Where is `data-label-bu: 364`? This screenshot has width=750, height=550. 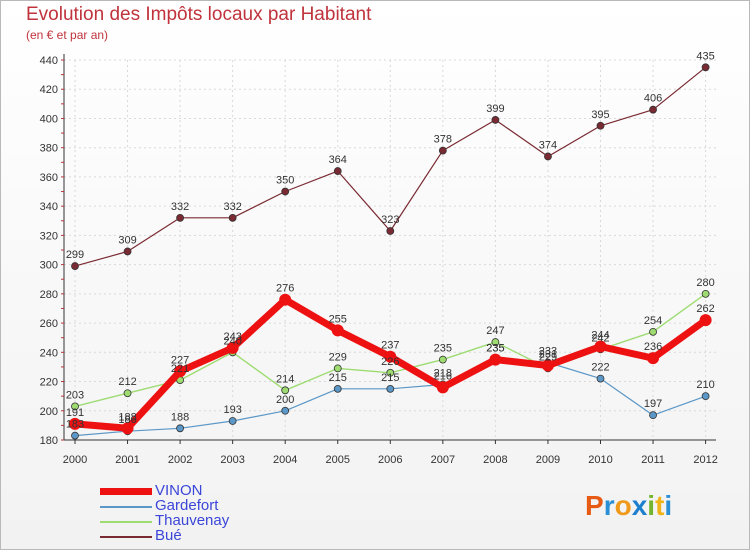
data-label-bu: 364 is located at coordinates (338, 160).